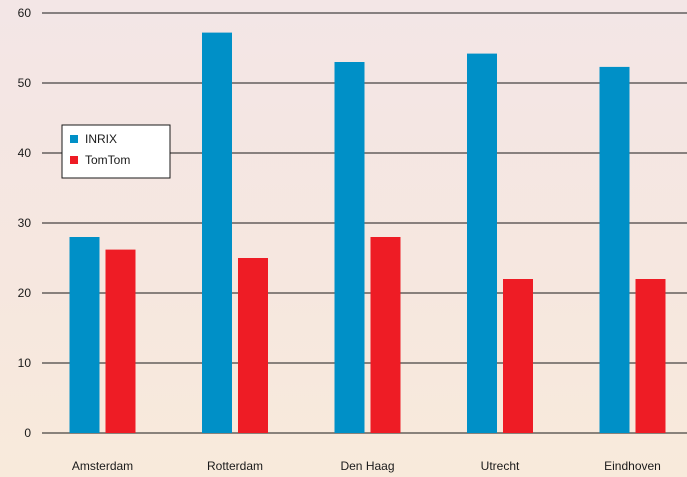 The height and width of the screenshot is (477, 687). Describe the element at coordinates (650, 356) in the screenshot. I see `bar-tomtom-eindhoven` at that location.